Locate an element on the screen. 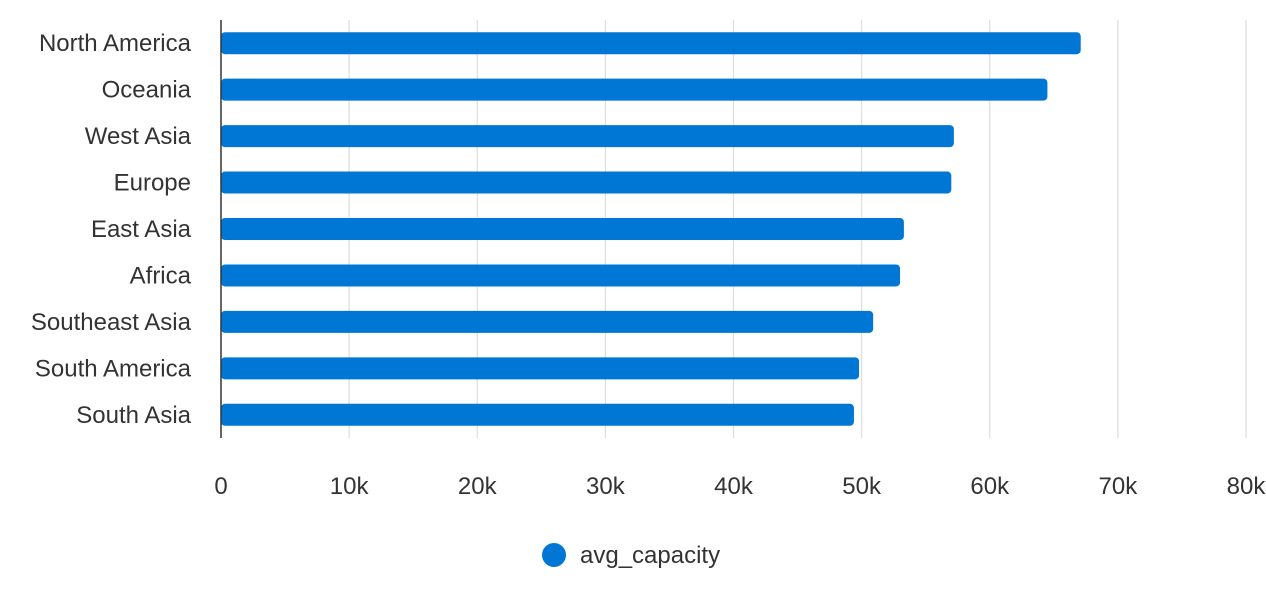  bar-north-america is located at coordinates (651, 43).